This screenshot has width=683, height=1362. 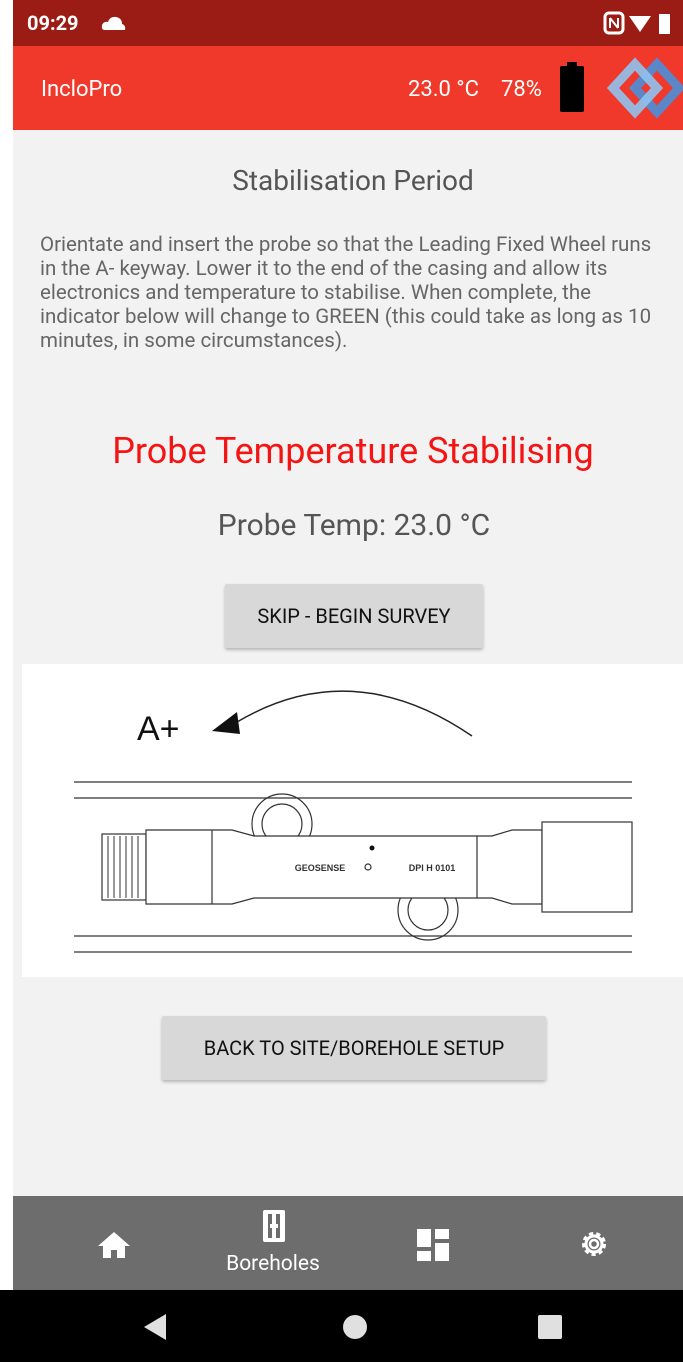 I want to click on battery-percent: 78%, so click(x=521, y=89).